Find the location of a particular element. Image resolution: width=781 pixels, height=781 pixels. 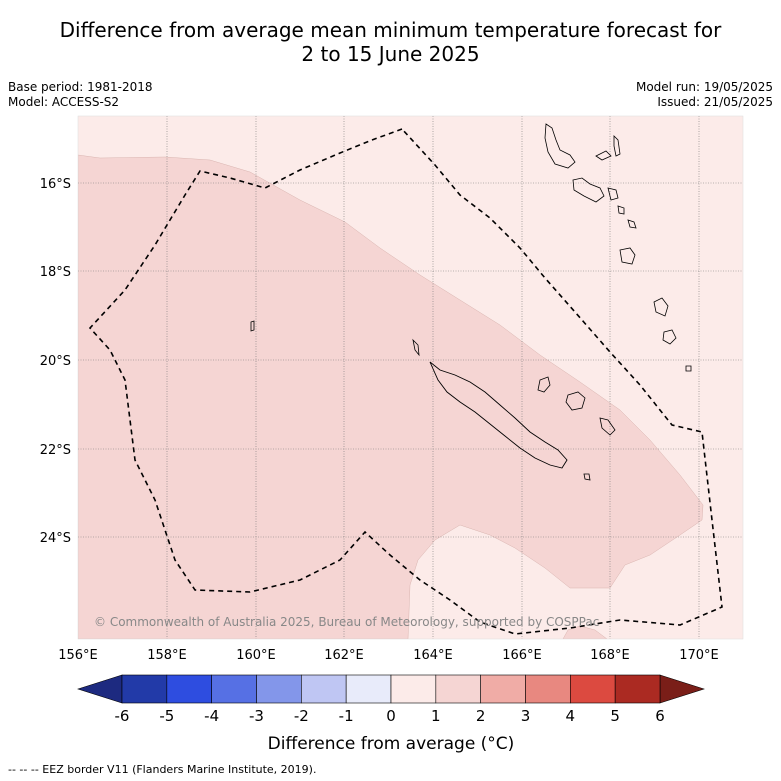

colorbar-tick-labels: -6 -5 -4 -3 -2 -1 0 1 2 3 4 5 6 is located at coordinates (390, 716).